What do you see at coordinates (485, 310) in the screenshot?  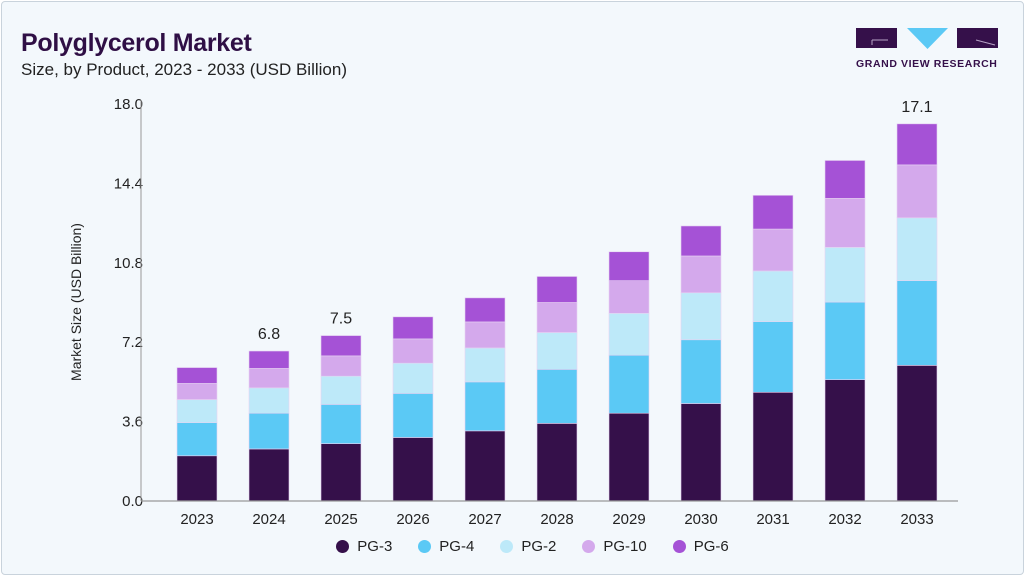 I see `bar-segment-pg-6-2027` at bounding box center [485, 310].